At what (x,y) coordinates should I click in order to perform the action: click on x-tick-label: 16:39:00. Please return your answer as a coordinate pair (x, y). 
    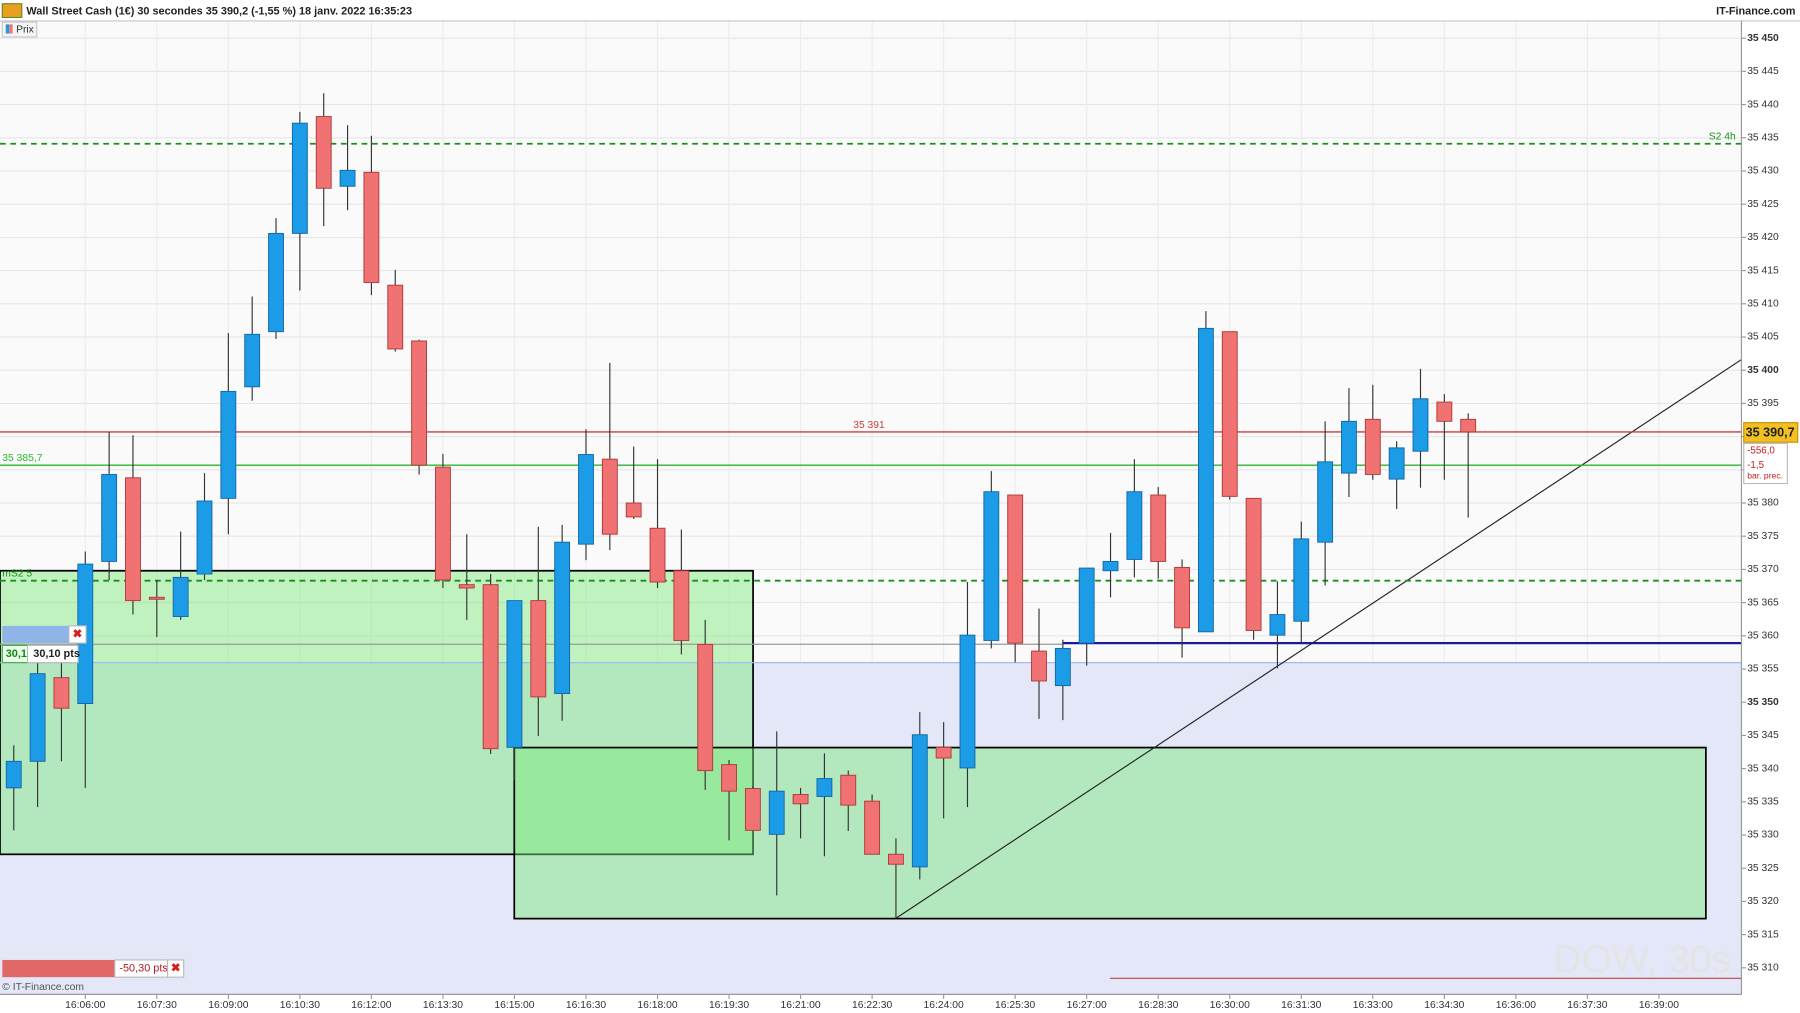
    Looking at the image, I should click on (1659, 1005).